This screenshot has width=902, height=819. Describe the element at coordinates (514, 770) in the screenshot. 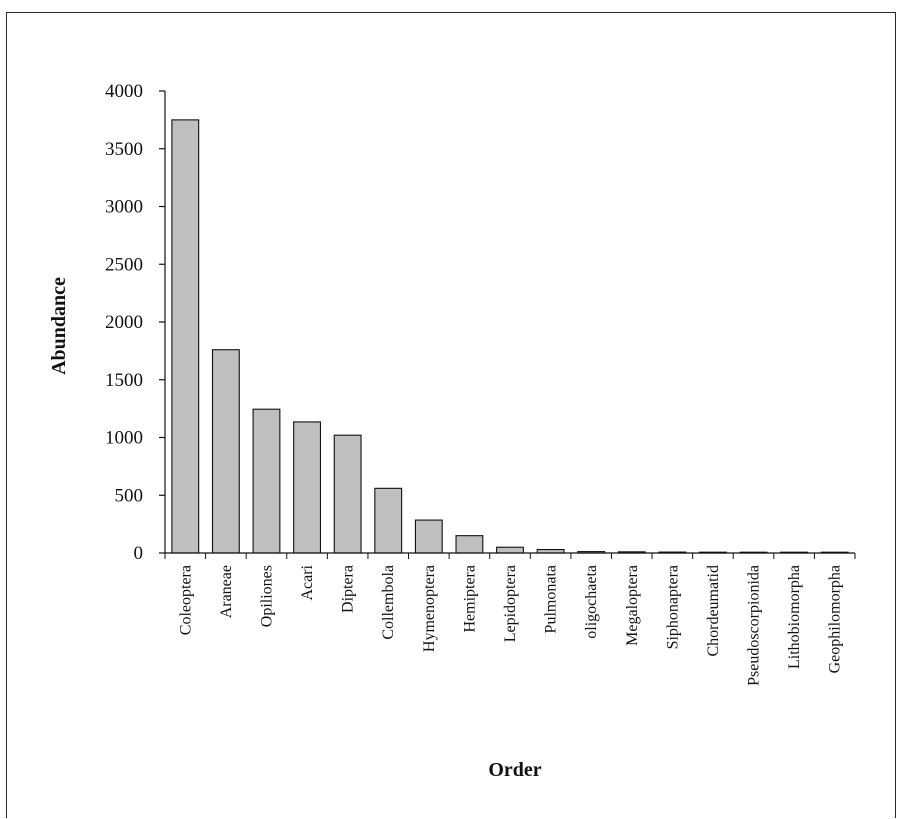

I see `x-axis-title: Order` at that location.